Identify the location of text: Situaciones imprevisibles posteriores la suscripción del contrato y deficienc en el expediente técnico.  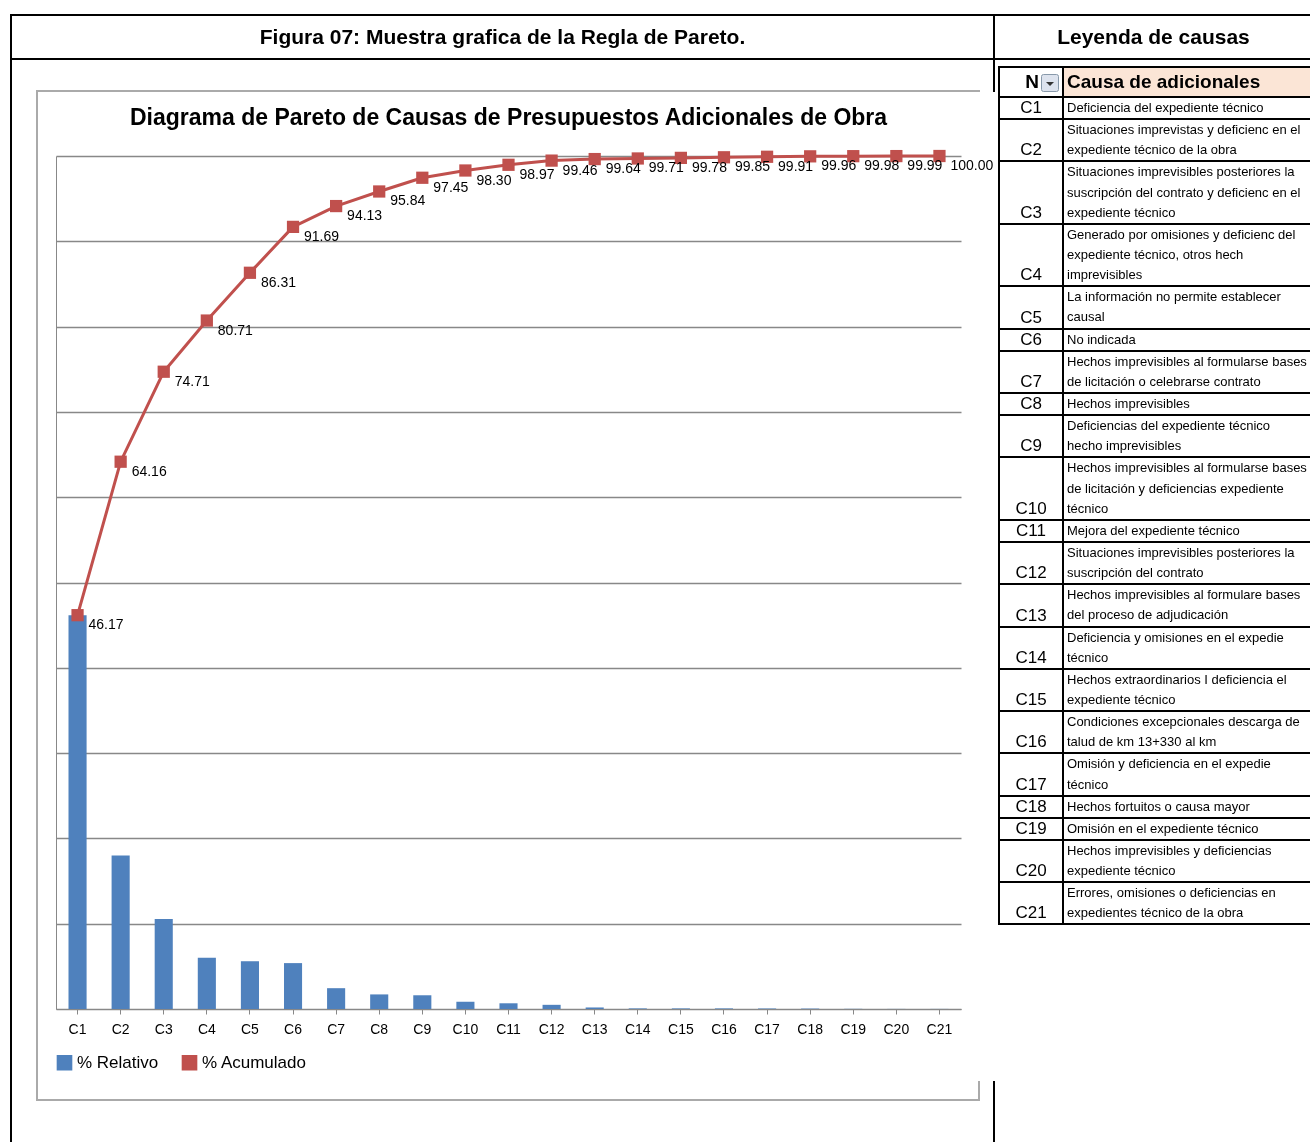
(1186, 192).